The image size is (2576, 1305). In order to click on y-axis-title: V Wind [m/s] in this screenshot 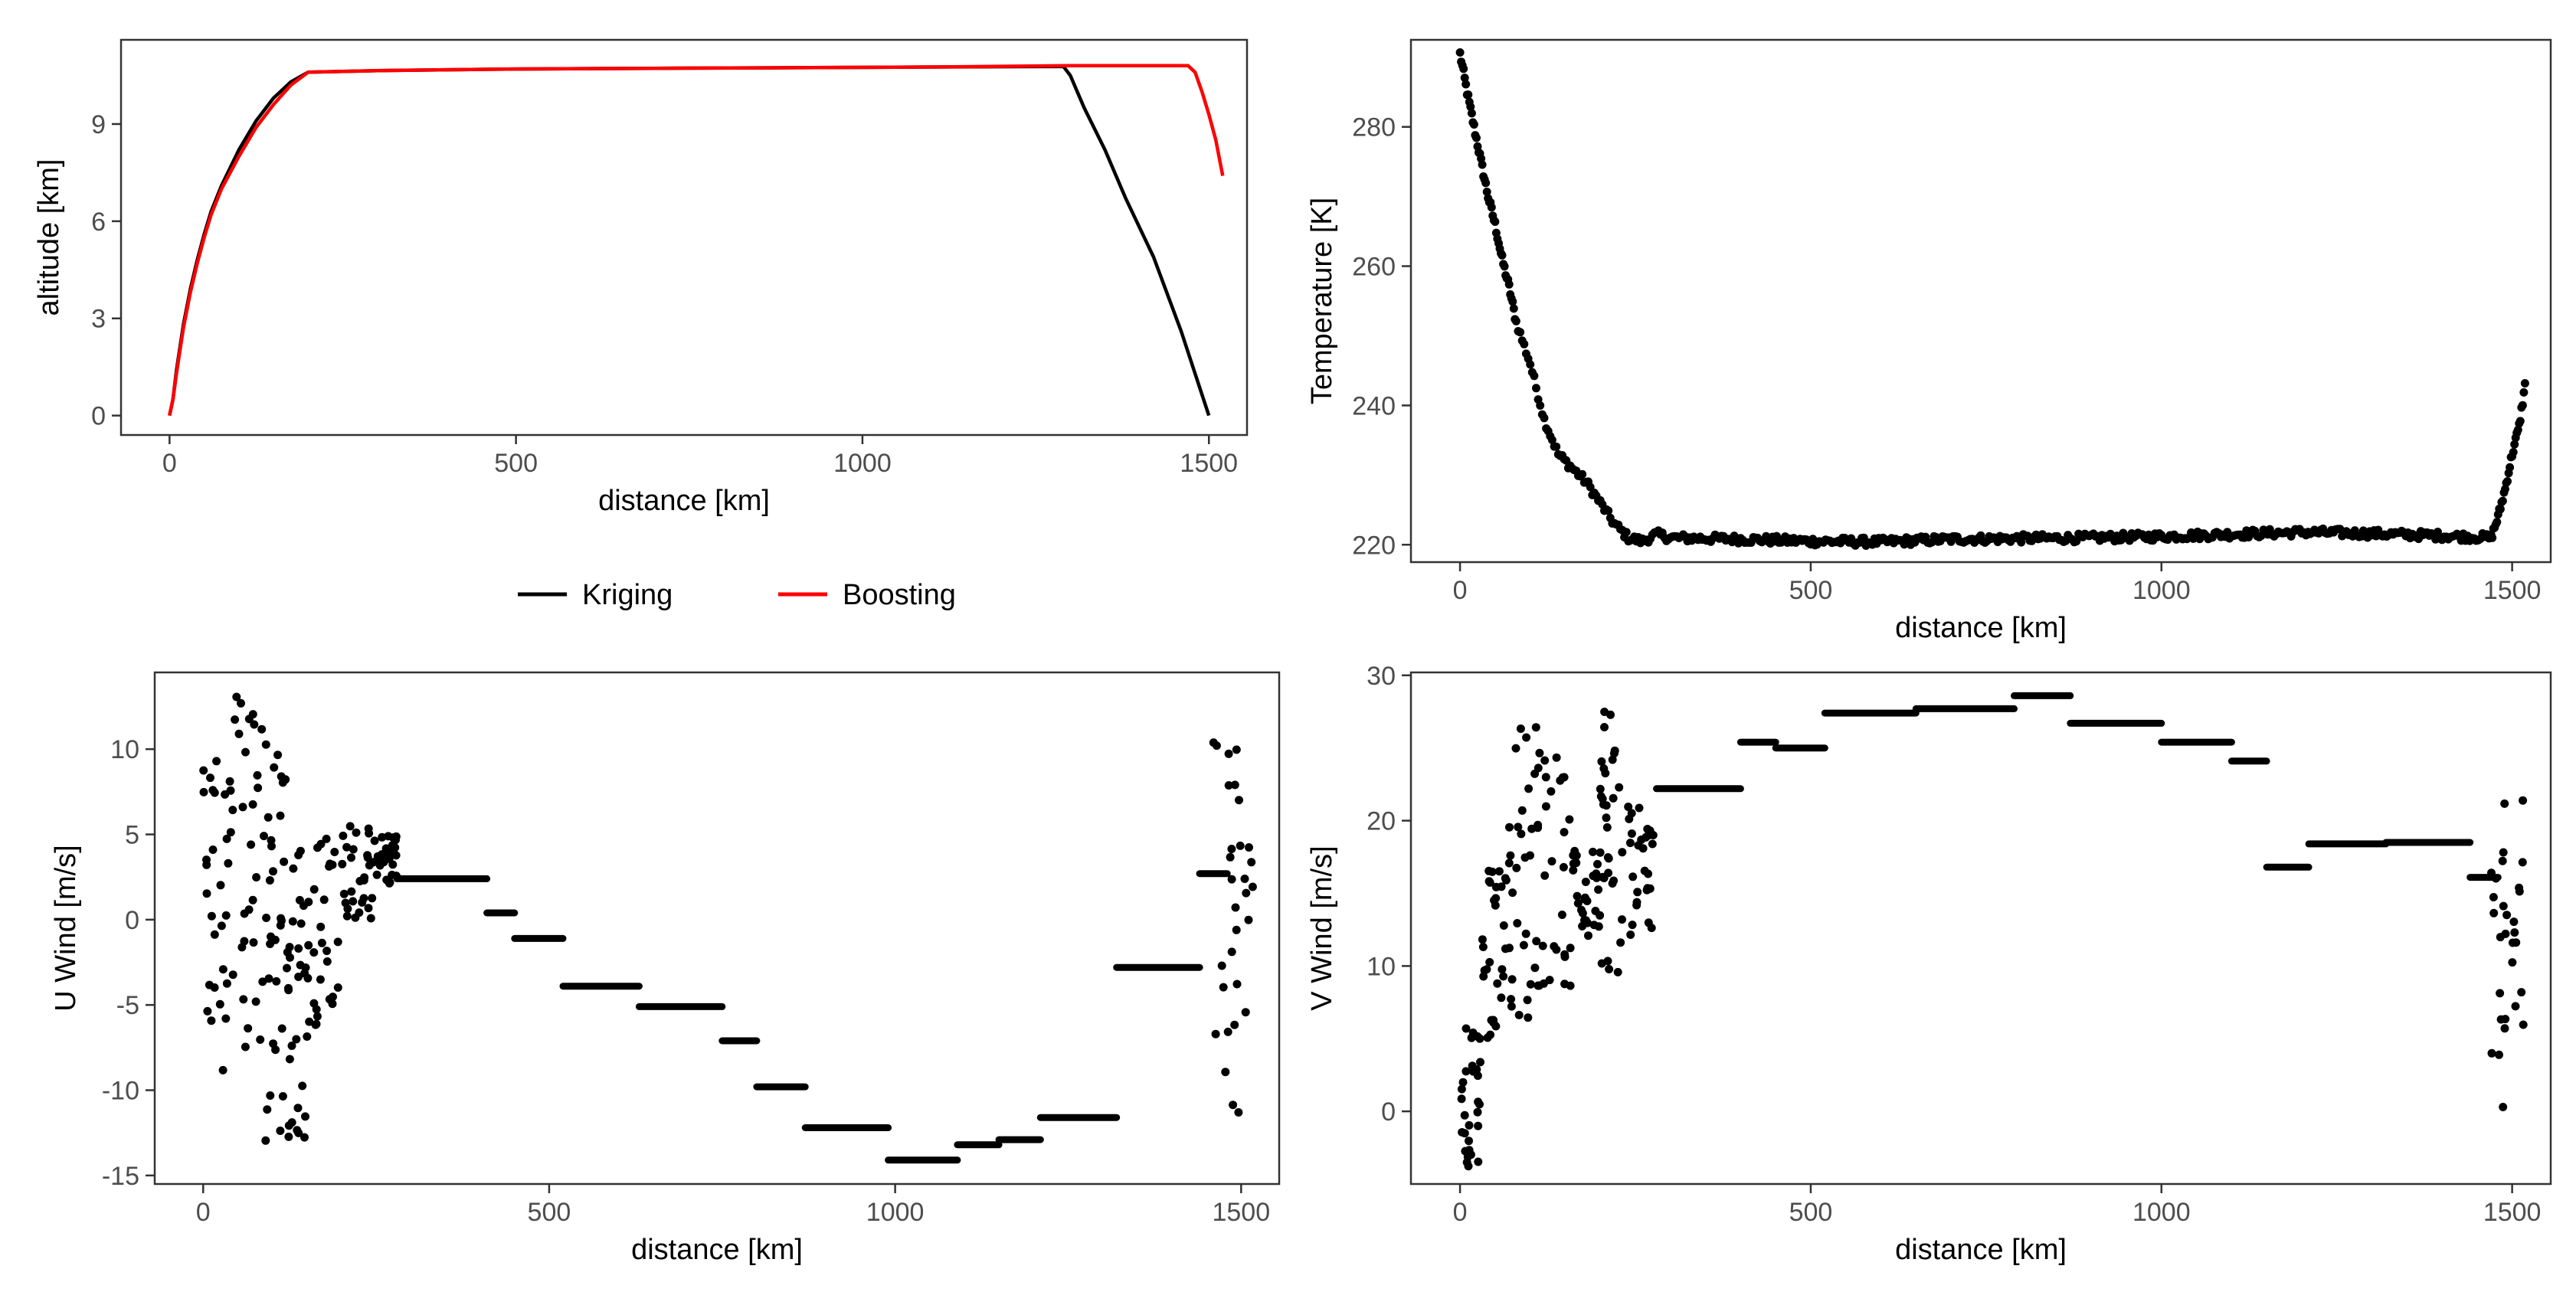, I will do `click(1322, 928)`.